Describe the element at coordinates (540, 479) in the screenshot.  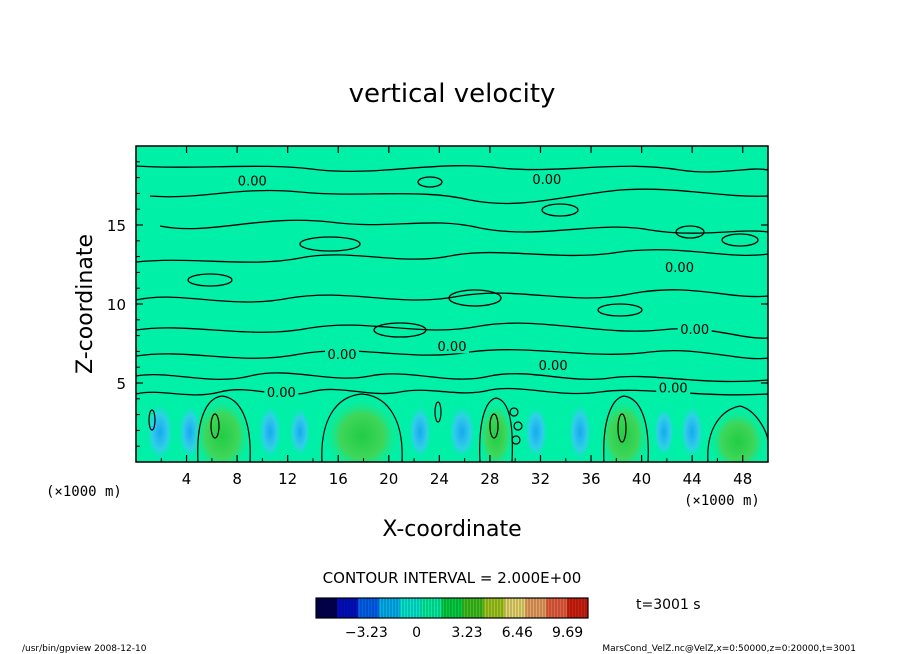
I see `x-tick-label: 32` at that location.